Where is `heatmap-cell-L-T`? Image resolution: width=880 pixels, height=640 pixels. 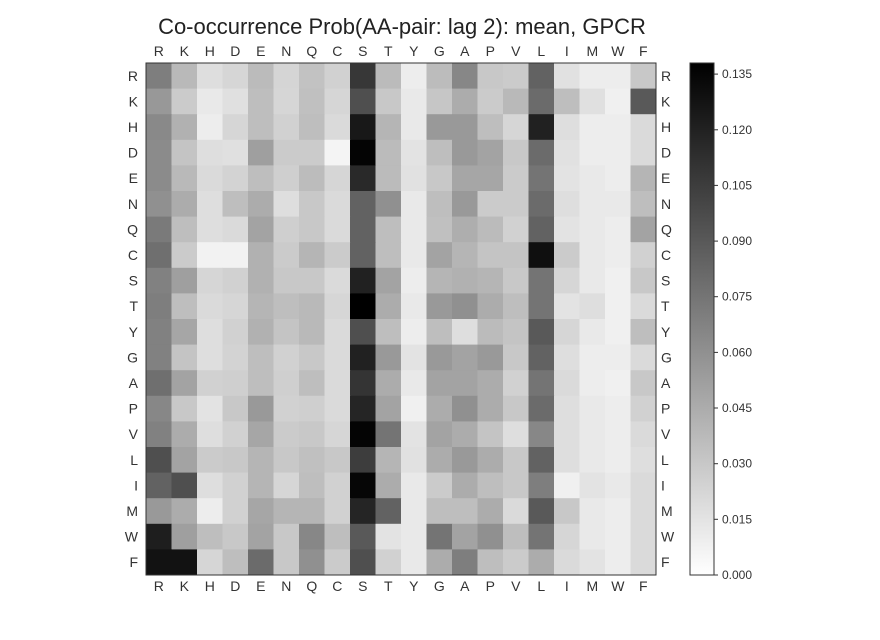 heatmap-cell-L-T is located at coordinates (388, 460).